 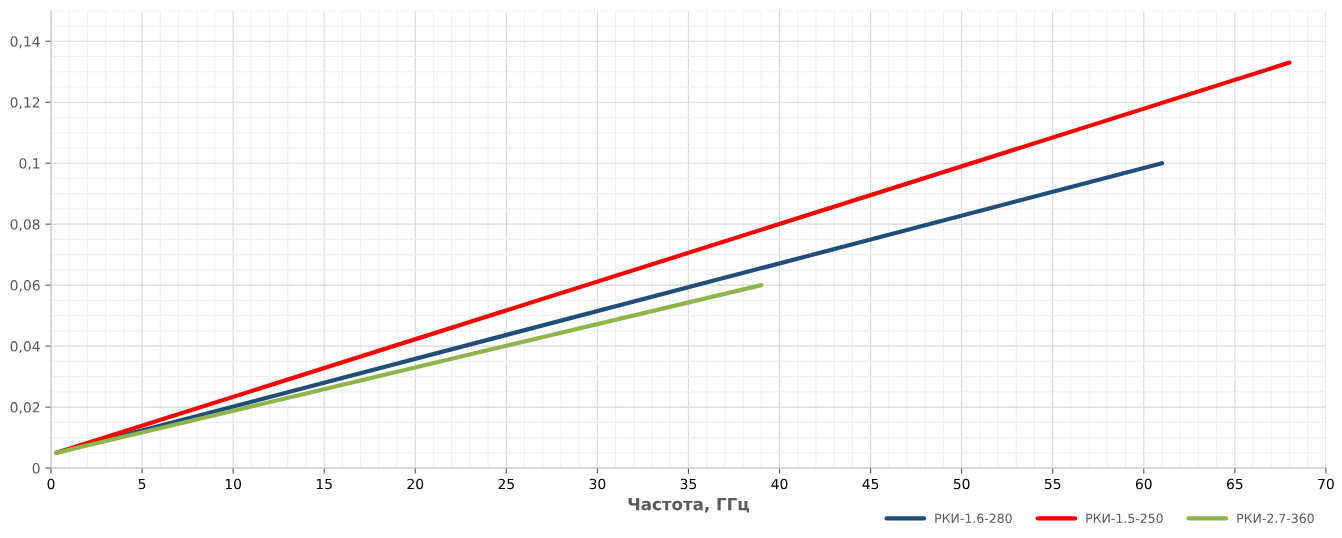 I want to click on x-tick-label: 5, so click(x=142, y=484).